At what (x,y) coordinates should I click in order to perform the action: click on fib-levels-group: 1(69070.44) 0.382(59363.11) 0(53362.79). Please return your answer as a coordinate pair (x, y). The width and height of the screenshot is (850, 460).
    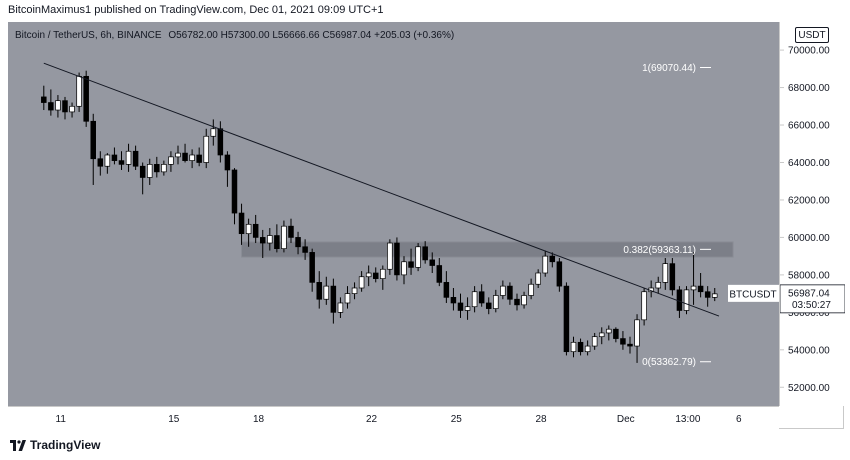
    Looking at the image, I should click on (667, 215).